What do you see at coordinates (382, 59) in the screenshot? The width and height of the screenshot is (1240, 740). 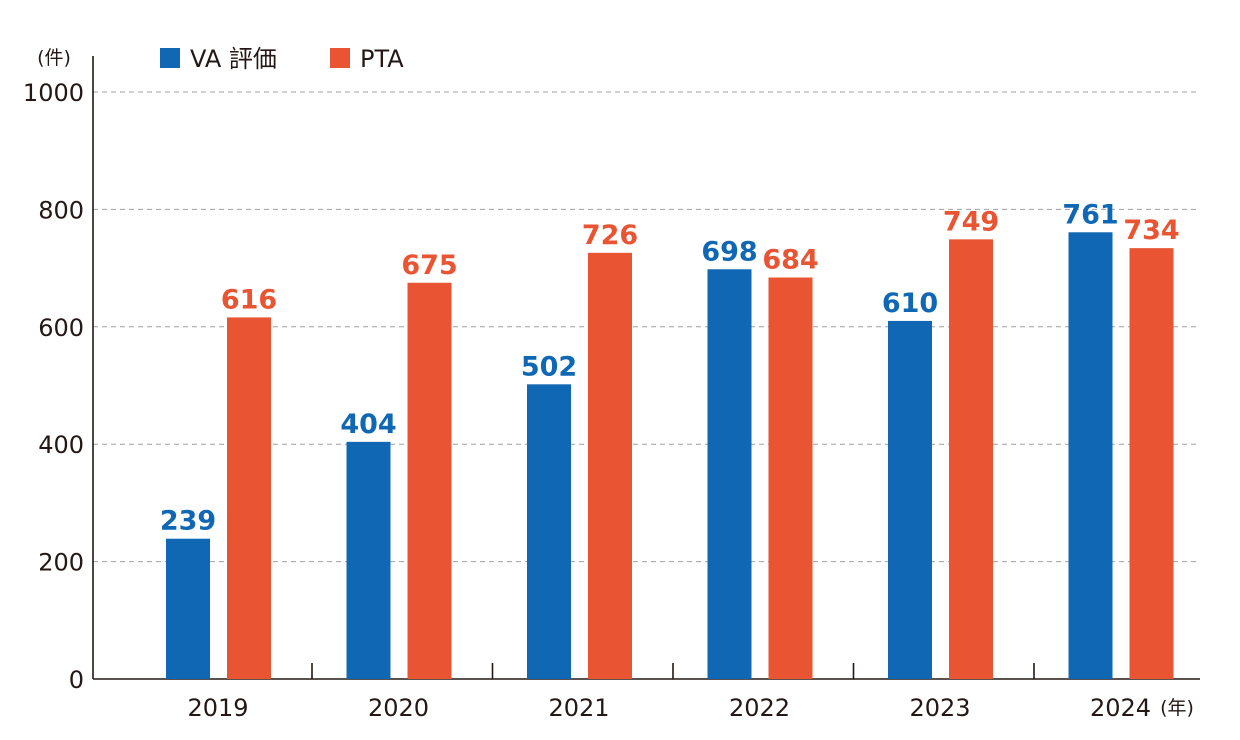 I see `legend-label: PTA` at bounding box center [382, 59].